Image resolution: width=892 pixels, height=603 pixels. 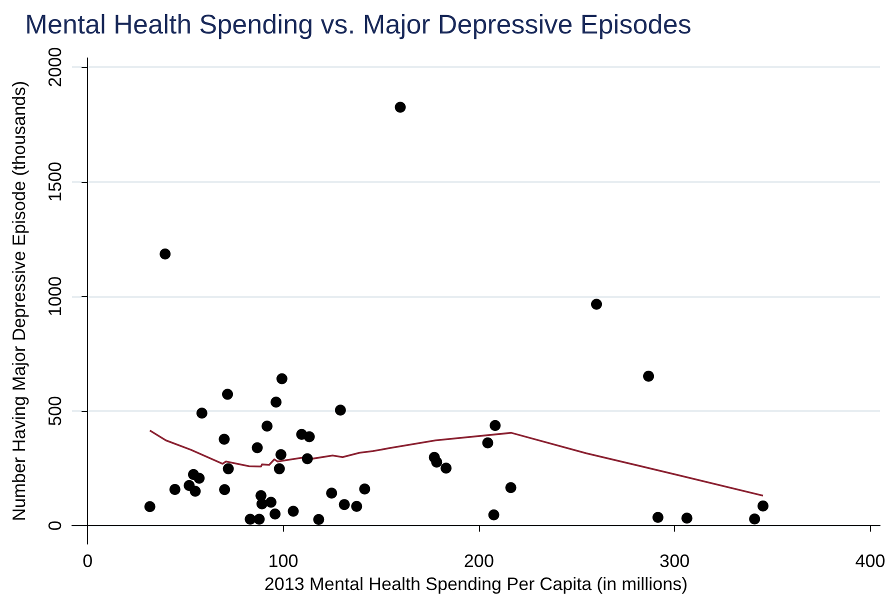 I want to click on x-tick-label: 300, so click(x=675, y=561).